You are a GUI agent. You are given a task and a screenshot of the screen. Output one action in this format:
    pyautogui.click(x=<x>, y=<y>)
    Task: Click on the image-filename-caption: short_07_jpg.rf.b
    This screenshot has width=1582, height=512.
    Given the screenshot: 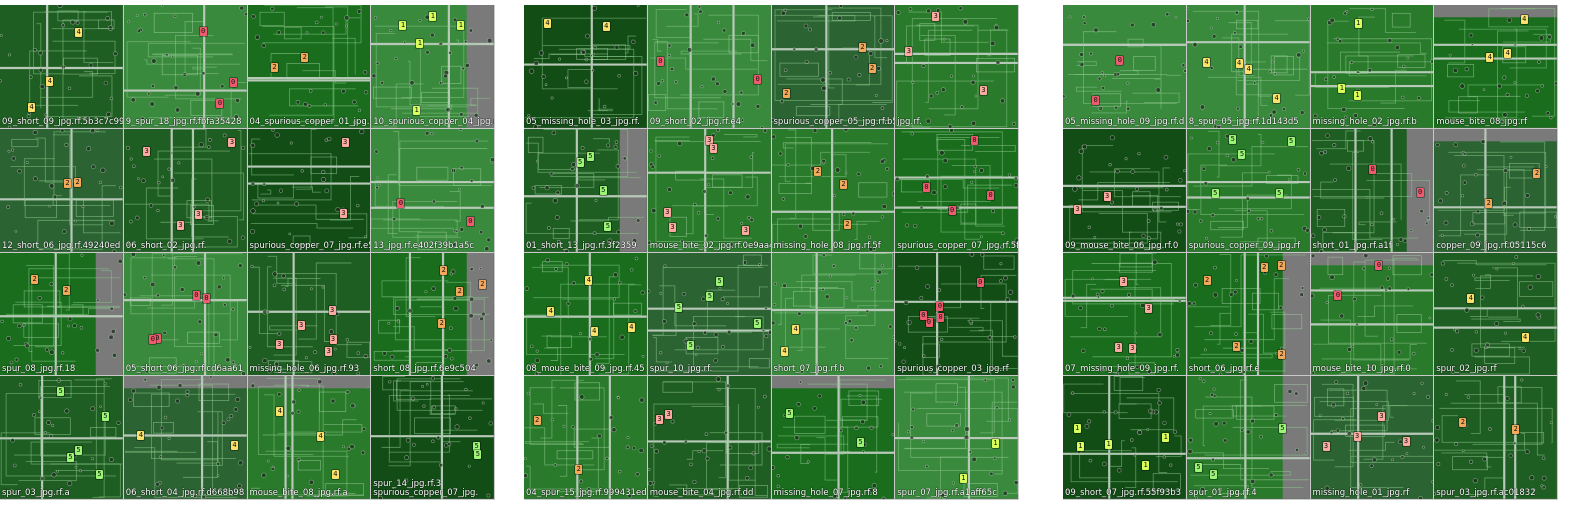 What is the action you would take?
    pyautogui.click(x=809, y=369)
    